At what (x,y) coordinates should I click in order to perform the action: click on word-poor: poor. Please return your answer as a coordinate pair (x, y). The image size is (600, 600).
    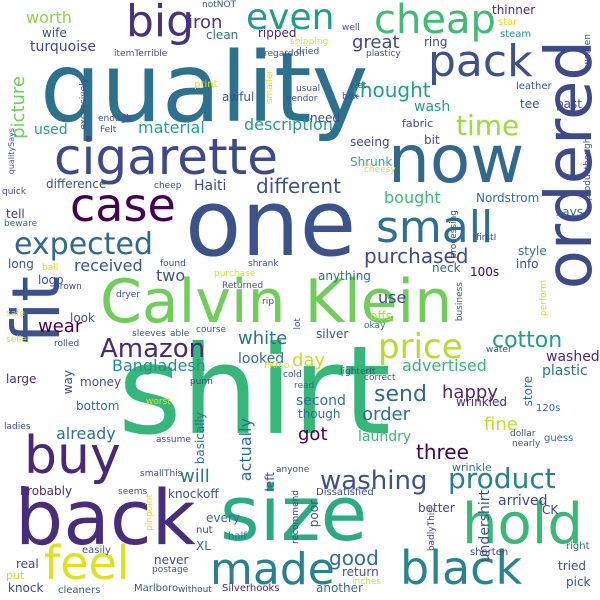
    Looking at the image, I should click on (314, 514).